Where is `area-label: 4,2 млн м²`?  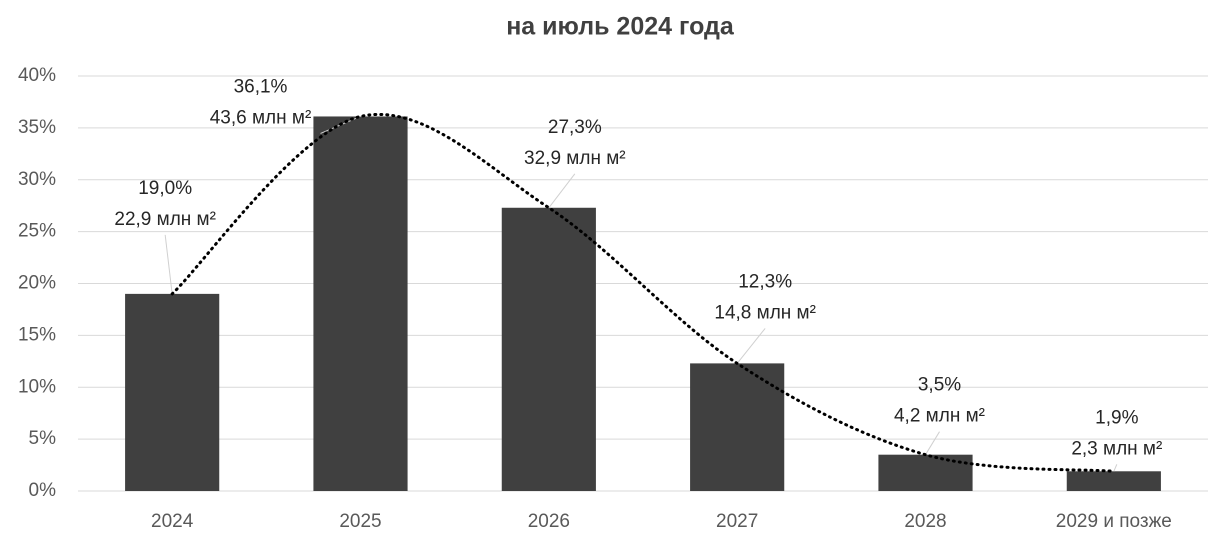 area-label: 4,2 млн м² is located at coordinates (939, 416).